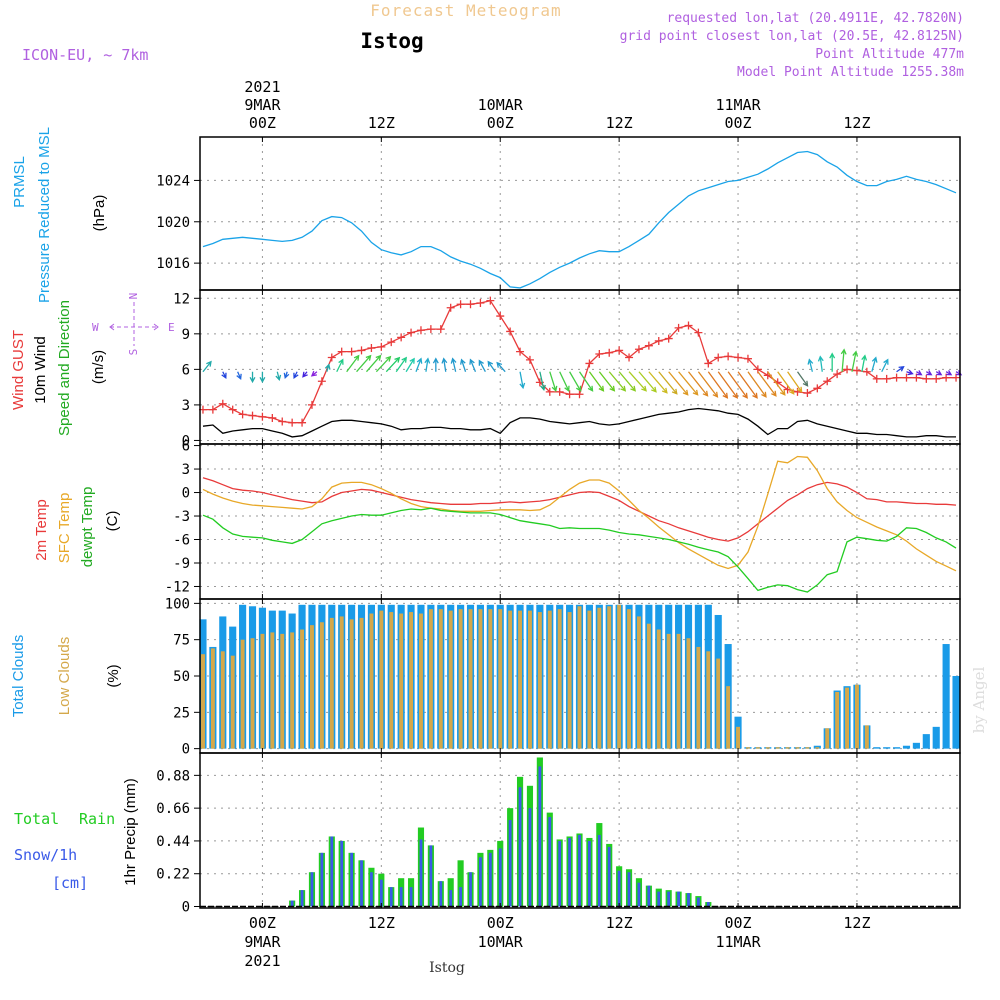 Image resolution: width=1000 pixels, height=1000 pixels. Describe the element at coordinates (979, 699) in the screenshot. I see `watermark: by Angel` at that location.